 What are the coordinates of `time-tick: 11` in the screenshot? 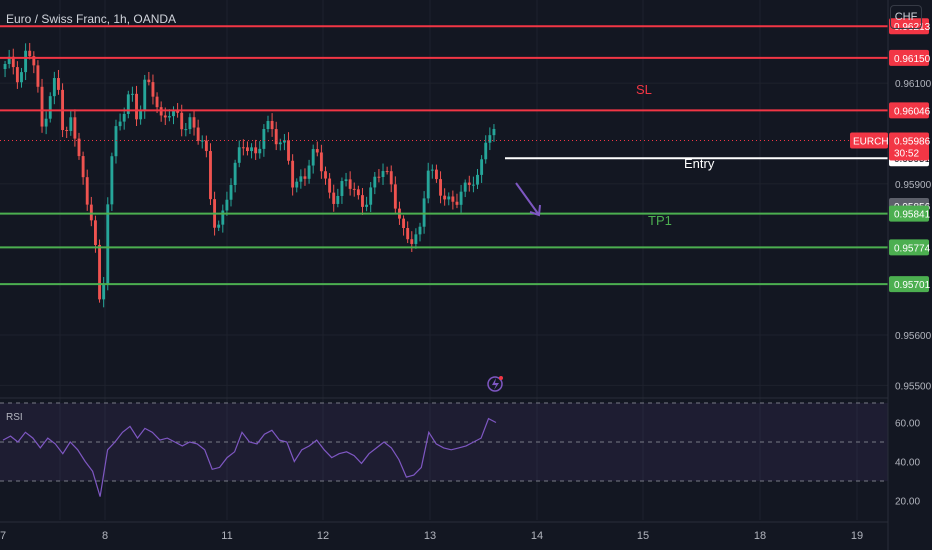 It's located at (226, 536).